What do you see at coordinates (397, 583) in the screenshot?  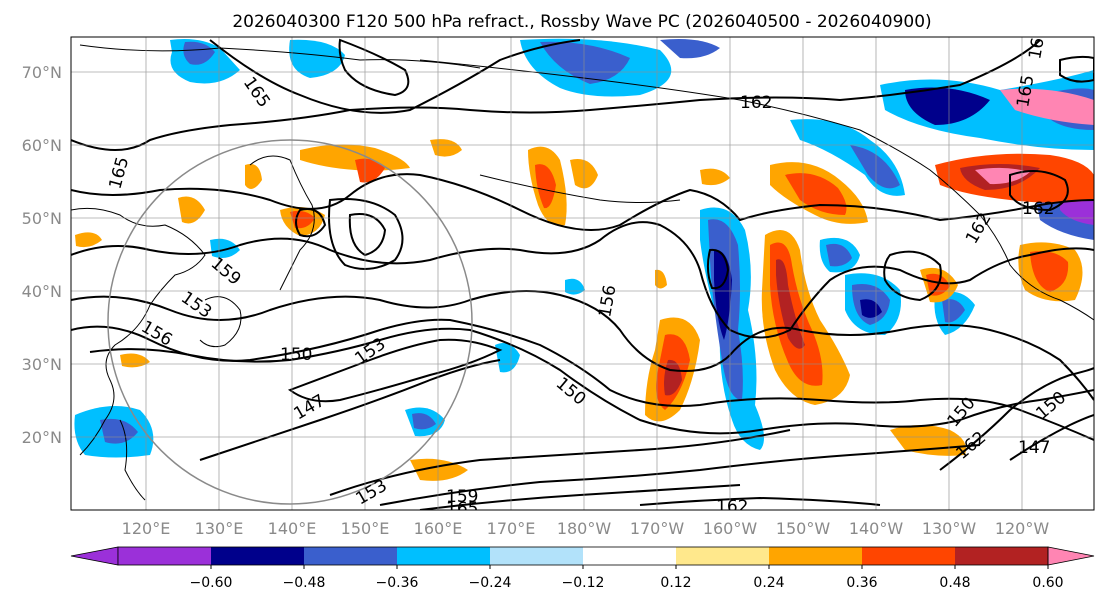 I see `colorbar-tick-label: −0.36` at bounding box center [397, 583].